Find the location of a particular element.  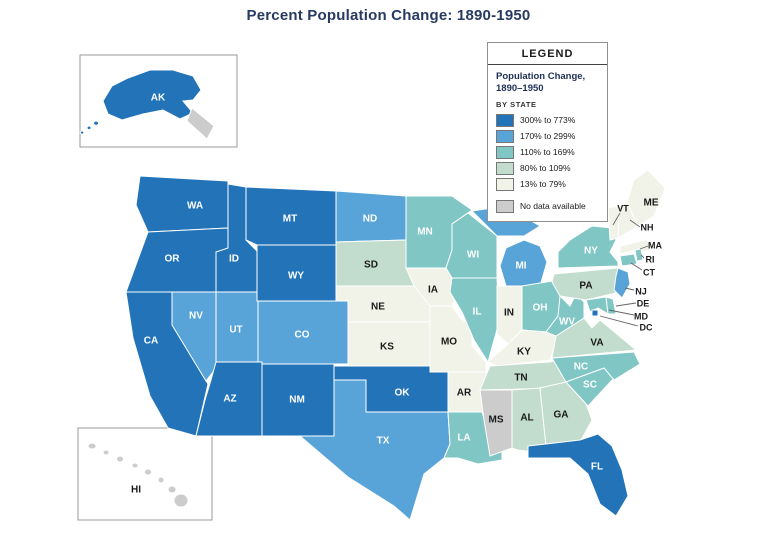

state-label-UT: UT is located at coordinates (235, 330).